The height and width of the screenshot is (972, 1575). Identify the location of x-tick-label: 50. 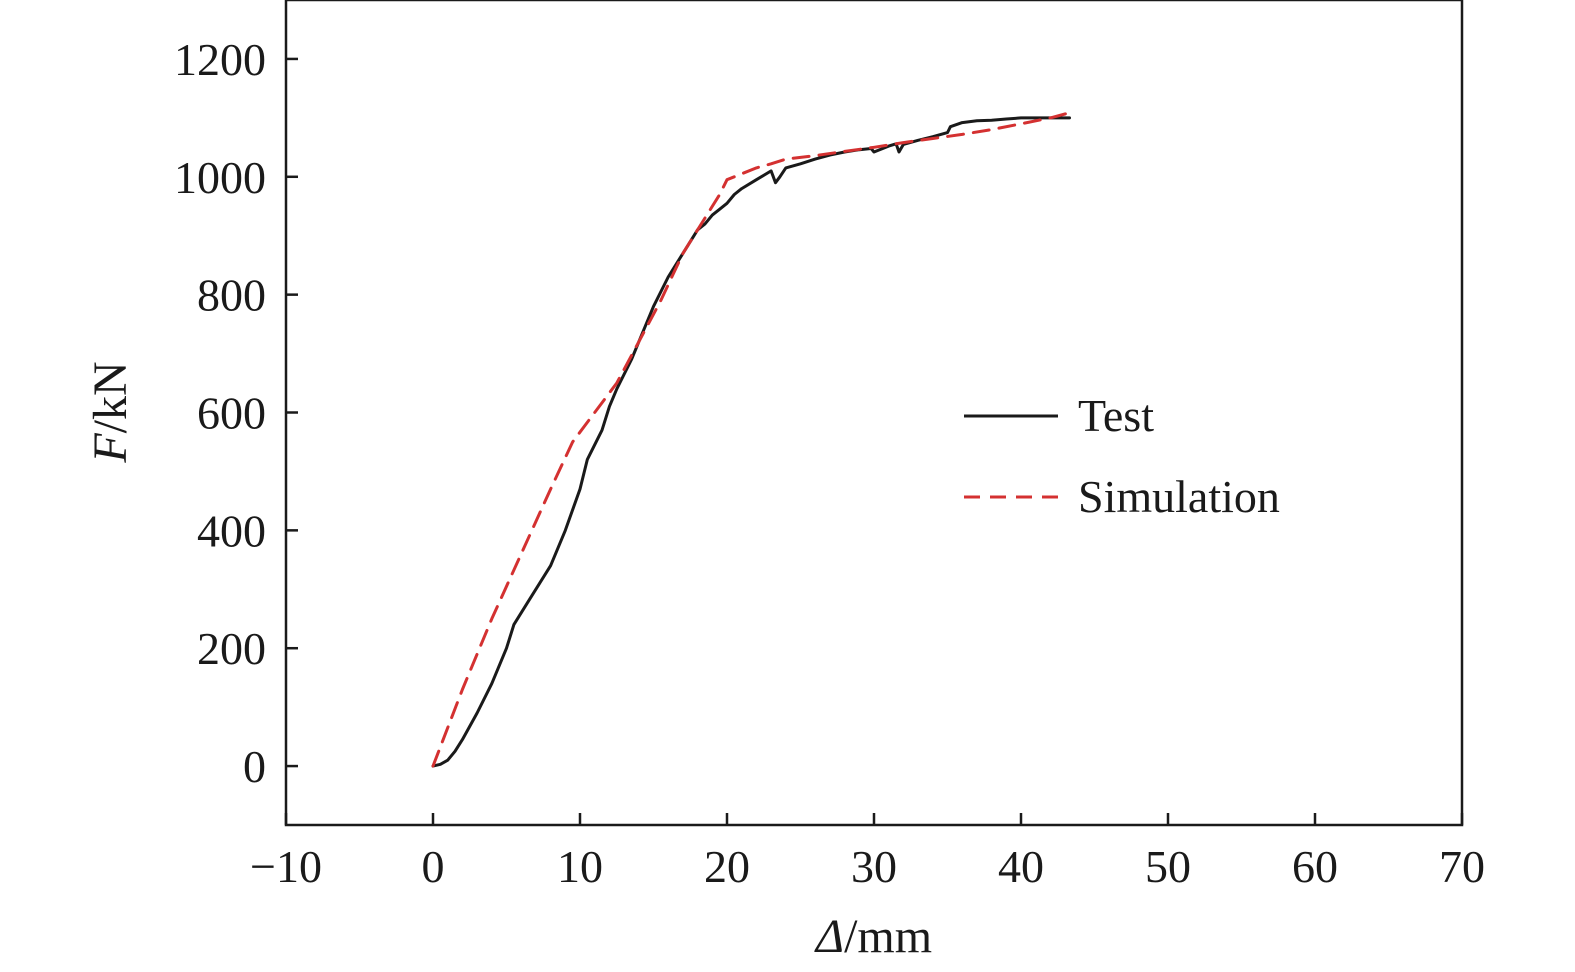
(1168, 866).